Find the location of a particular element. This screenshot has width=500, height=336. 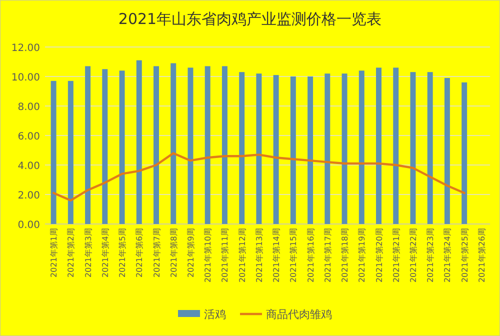

x-tick-label: 2021年第14周 is located at coordinates (277, 255).